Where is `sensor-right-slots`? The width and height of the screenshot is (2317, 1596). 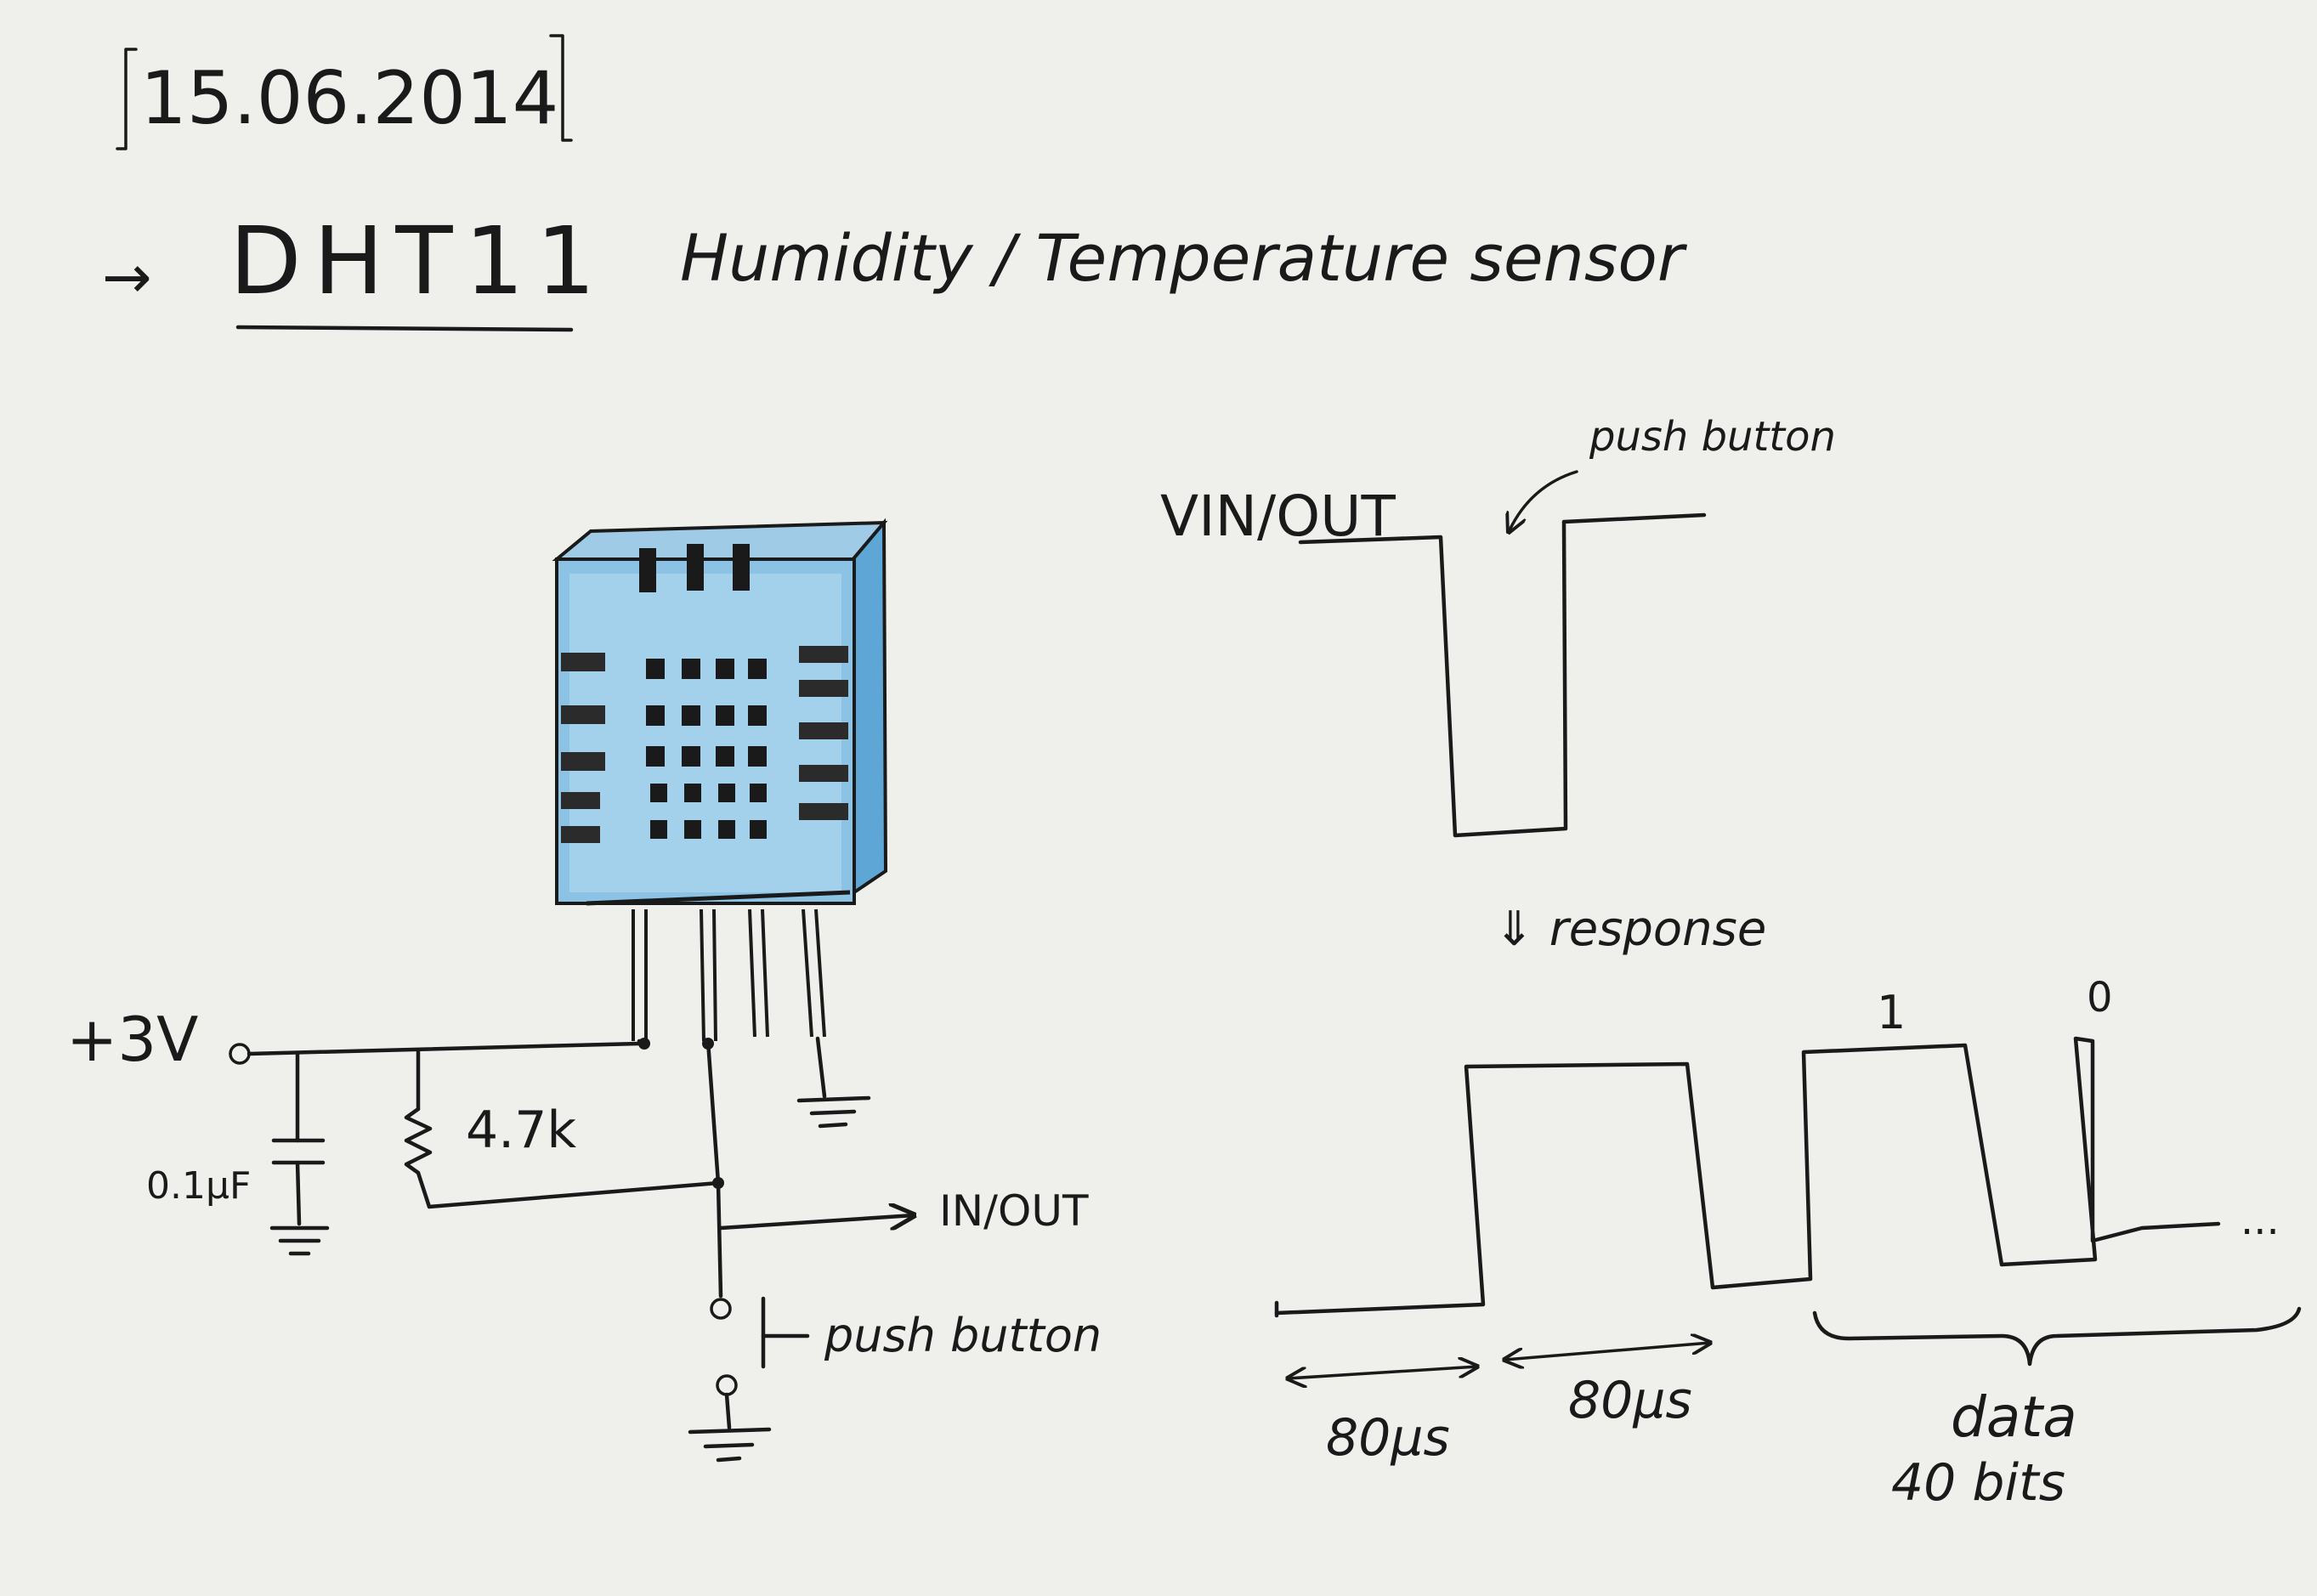 sensor-right-slots is located at coordinates (823, 733).